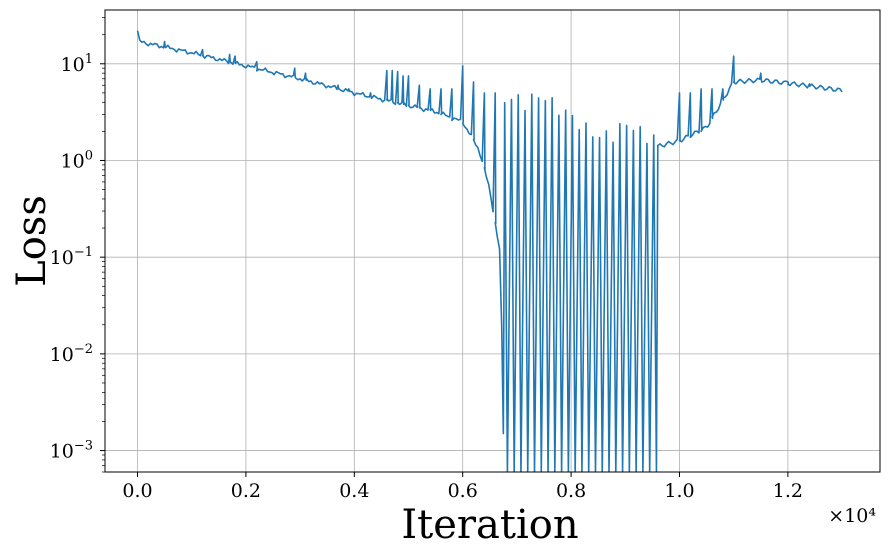  What do you see at coordinates (77, 160) in the screenshot?
I see `y-tick-label: 10⁰` at bounding box center [77, 160].